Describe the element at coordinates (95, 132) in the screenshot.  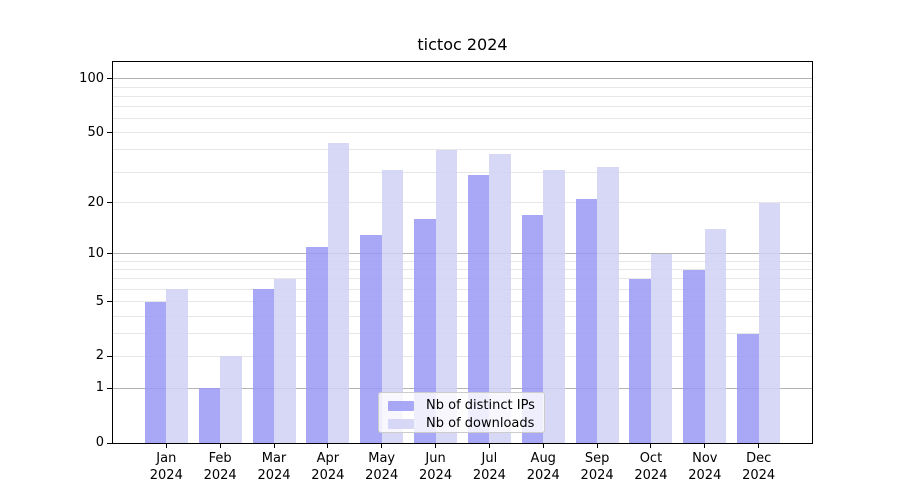
I see `y-axis-tick-label: 50` at that location.